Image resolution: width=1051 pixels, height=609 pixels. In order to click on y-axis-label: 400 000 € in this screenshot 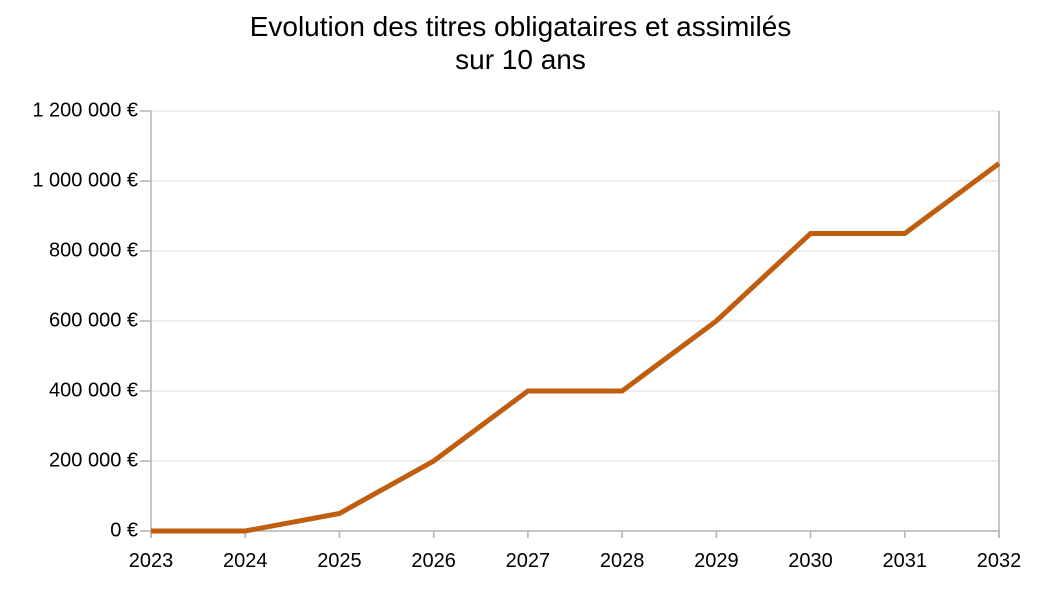, I will do `click(93, 390)`.